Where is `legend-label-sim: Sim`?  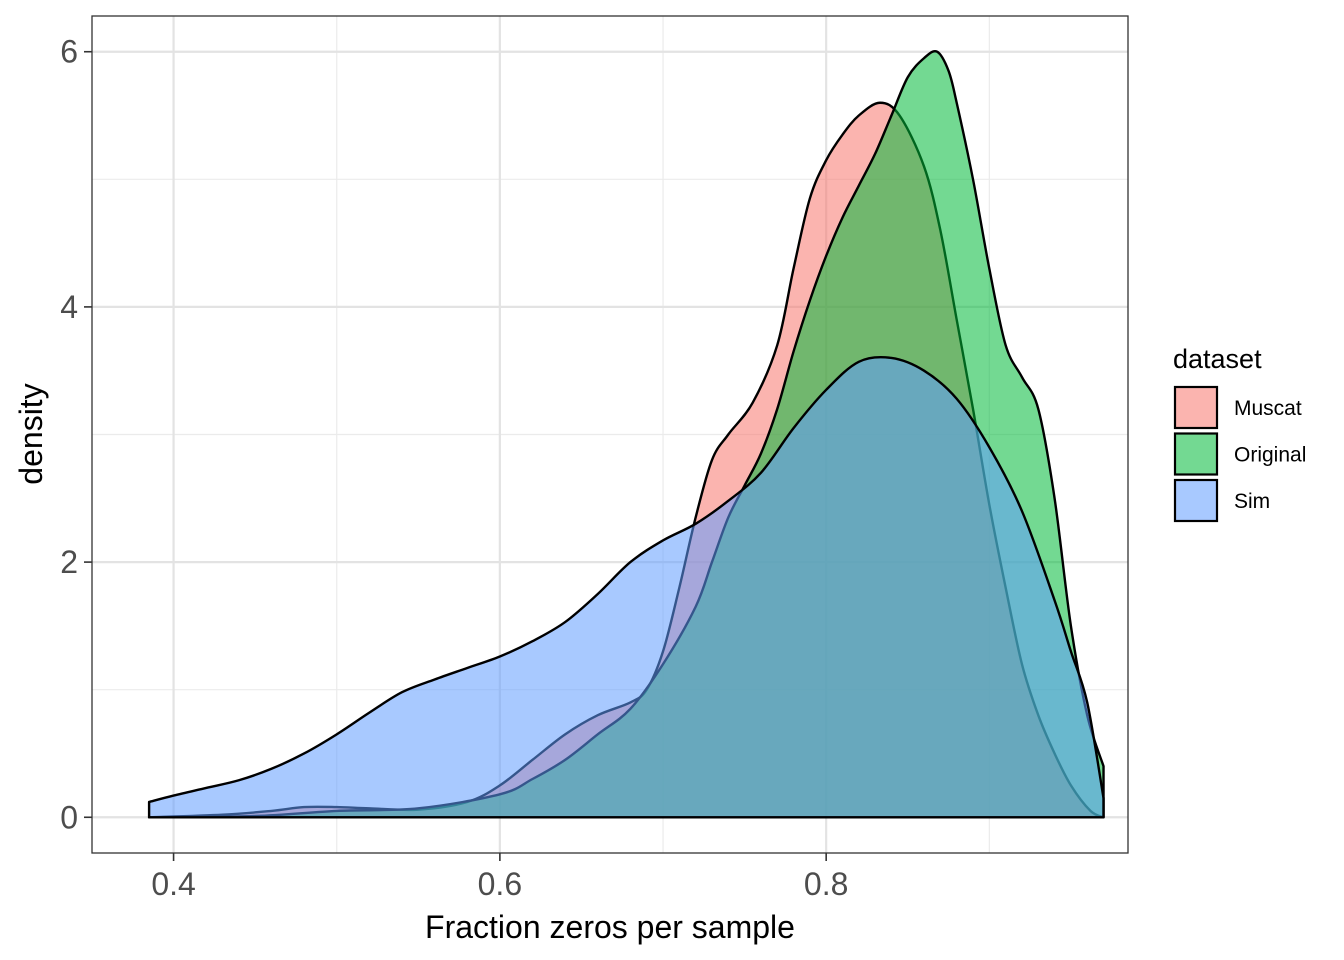
legend-label-sim: Sim is located at coordinates (1252, 501).